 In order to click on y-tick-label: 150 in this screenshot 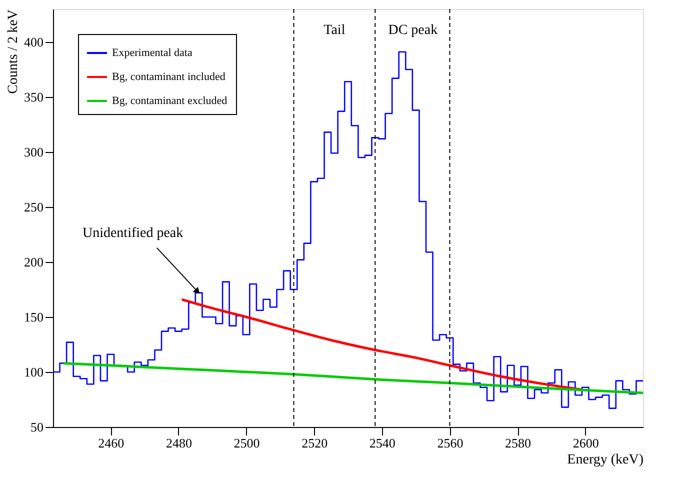, I will do `click(34, 317)`.